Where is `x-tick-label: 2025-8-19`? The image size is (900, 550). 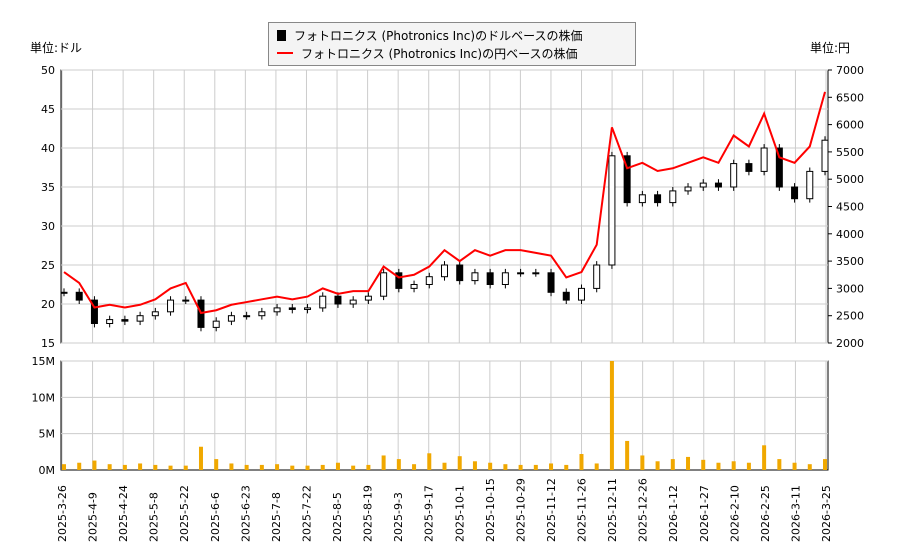 x-tick-label: 2025-8-19 is located at coordinates (368, 513).